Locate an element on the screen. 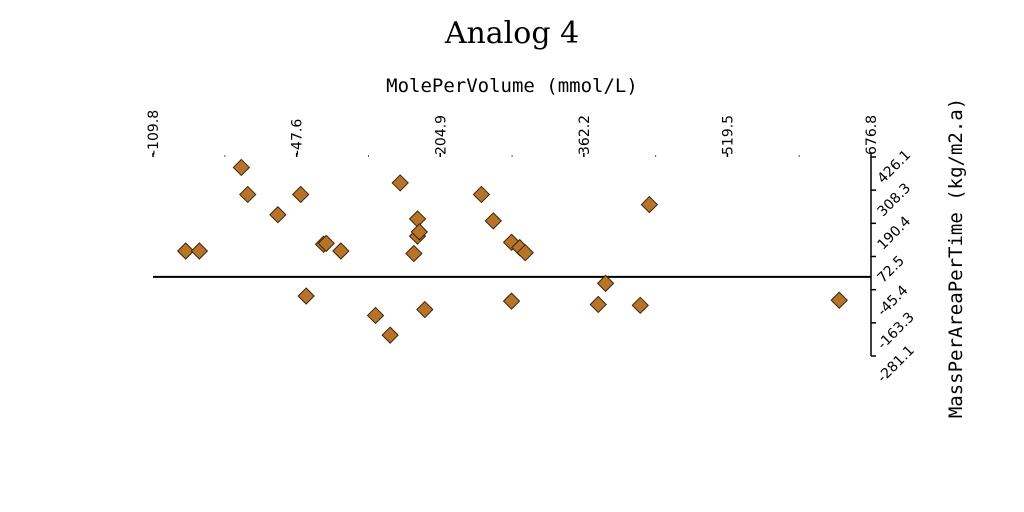 The height and width of the screenshot is (512, 1024). y-tick-label: 426.1 is located at coordinates (895, 167).